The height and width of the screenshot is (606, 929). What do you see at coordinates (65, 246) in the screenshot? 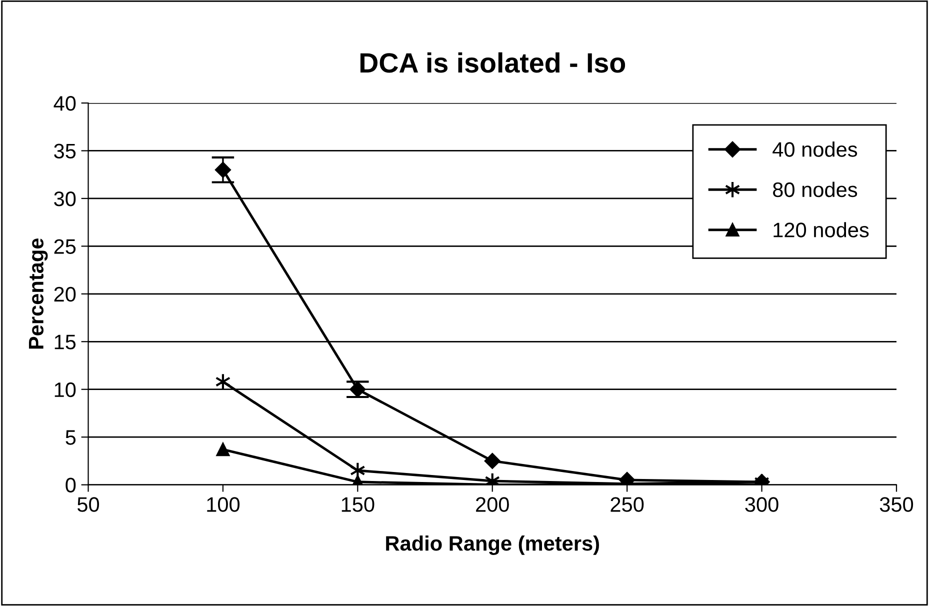
I see `y-tick-label: 25` at bounding box center [65, 246].